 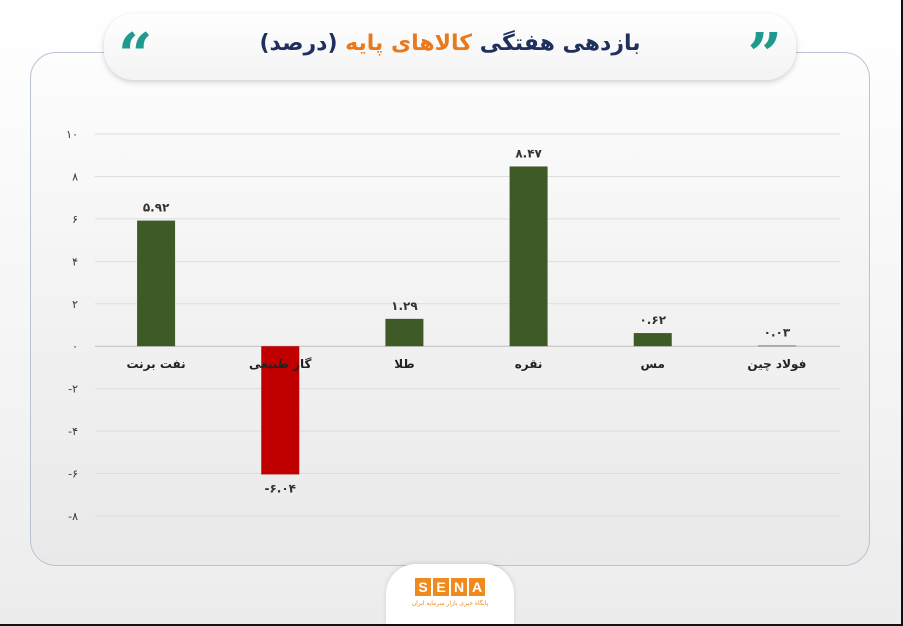 I want to click on category-labels: نفت برنت گاز طبیعی طلا نقره مس فولاد چین, so click(x=466, y=364).